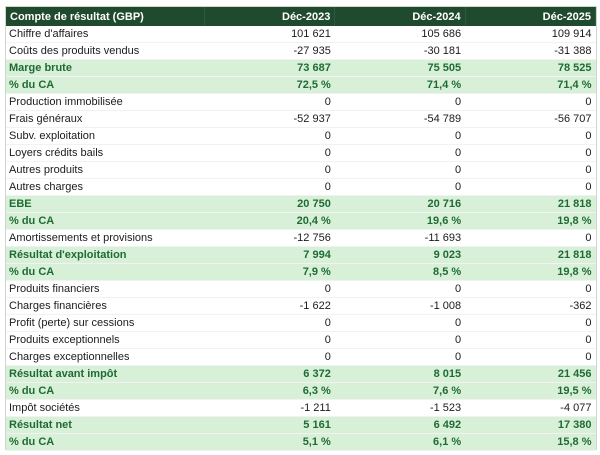  Describe the element at coordinates (301, 340) in the screenshot. I see `table-row: Produits exceptionnels 0 0 0` at that location.